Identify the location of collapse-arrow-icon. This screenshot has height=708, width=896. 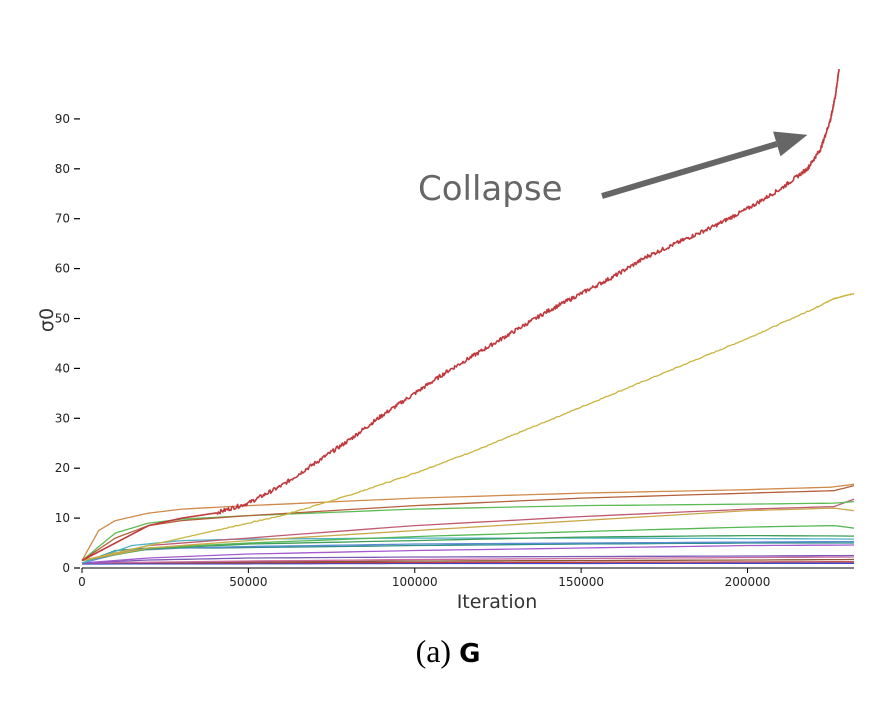
(704, 165).